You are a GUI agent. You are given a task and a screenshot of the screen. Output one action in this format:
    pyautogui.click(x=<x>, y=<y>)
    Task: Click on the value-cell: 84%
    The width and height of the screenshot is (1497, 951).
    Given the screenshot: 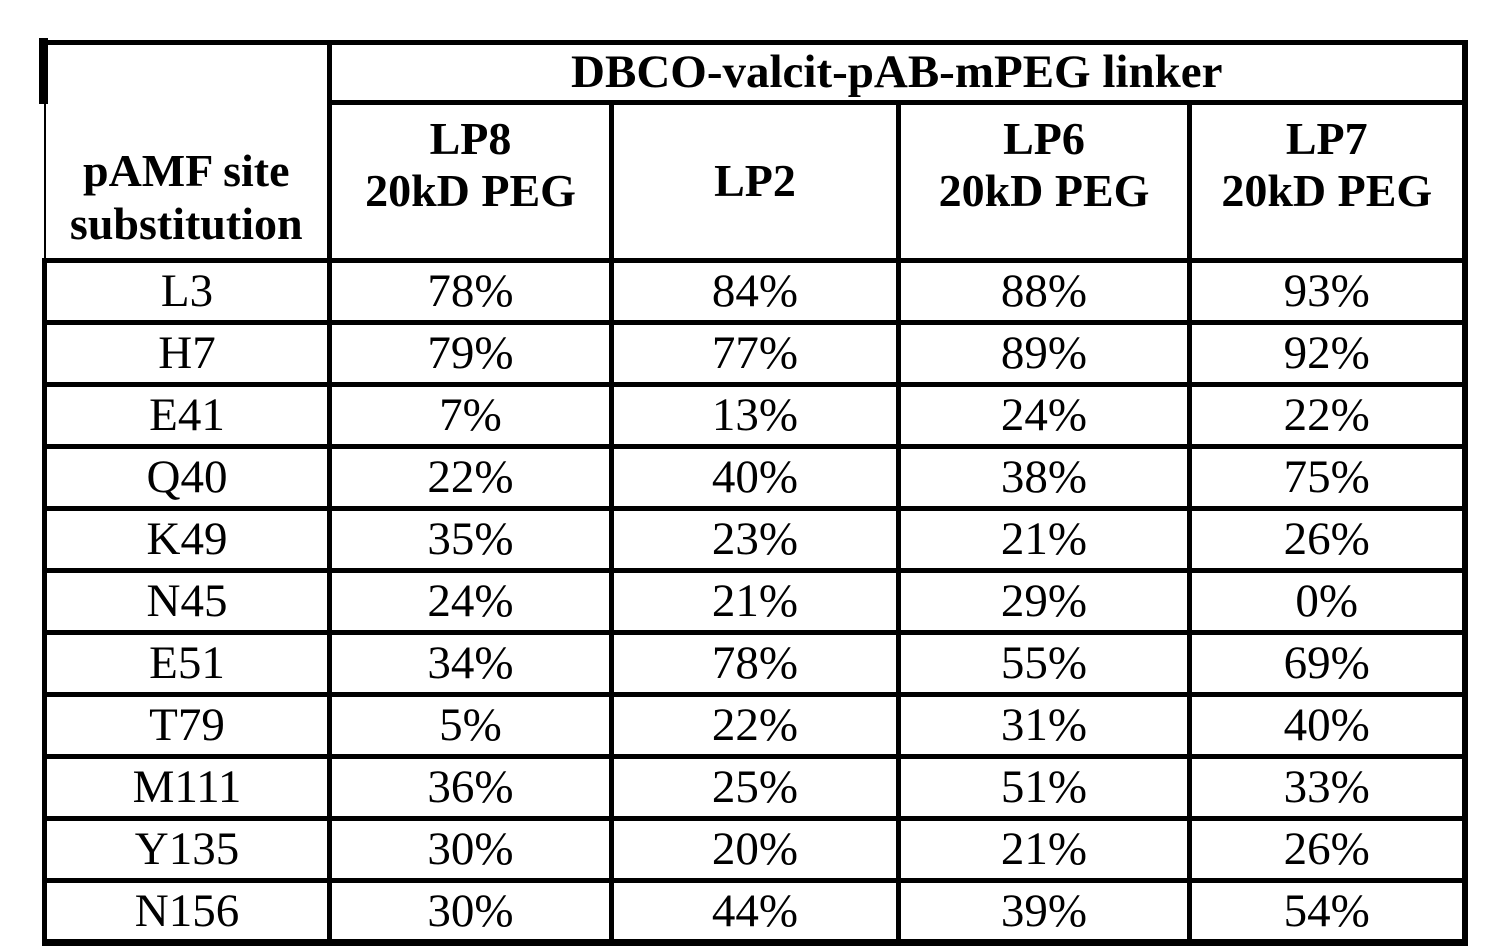 What is the action you would take?
    pyautogui.click(x=755, y=291)
    